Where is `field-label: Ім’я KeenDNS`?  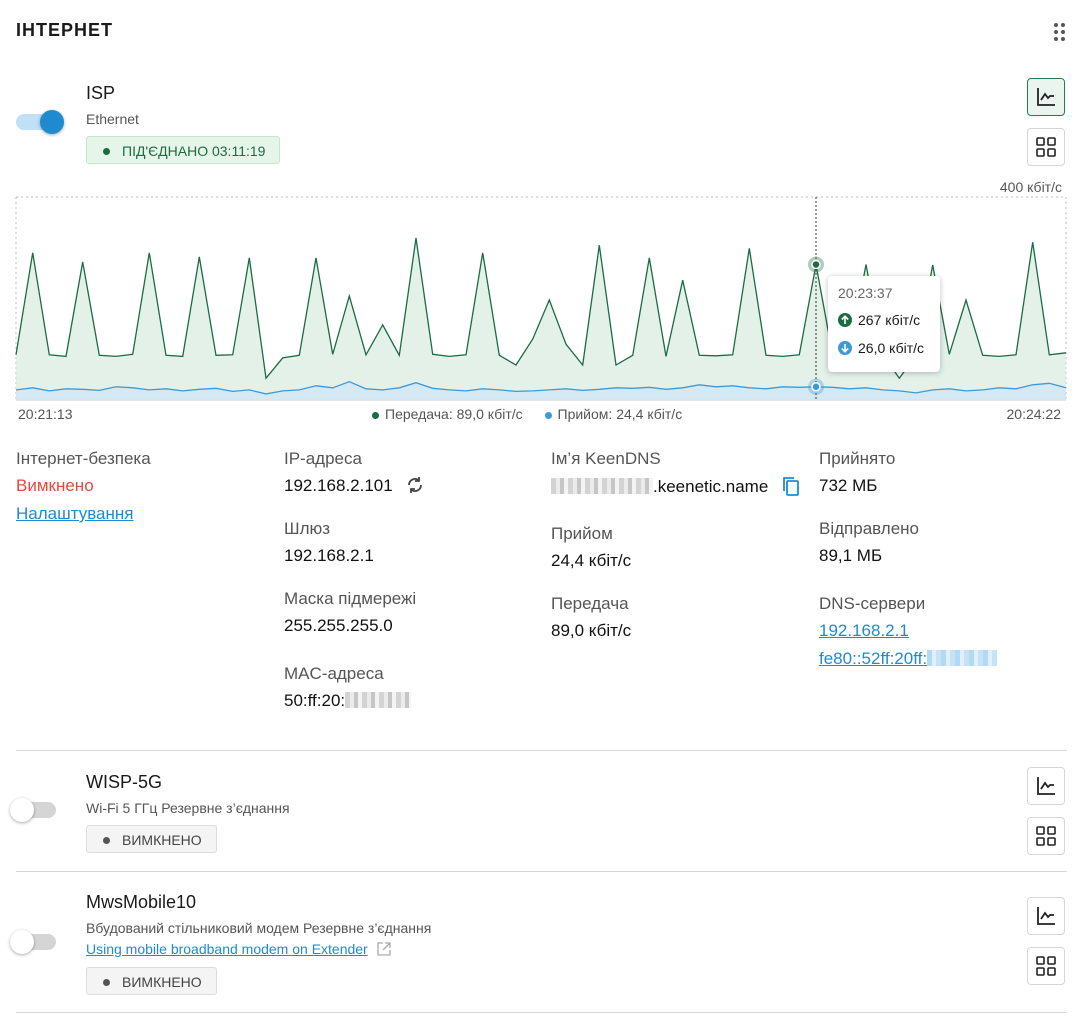
field-label: Ім’я KeenDNS is located at coordinates (606, 459).